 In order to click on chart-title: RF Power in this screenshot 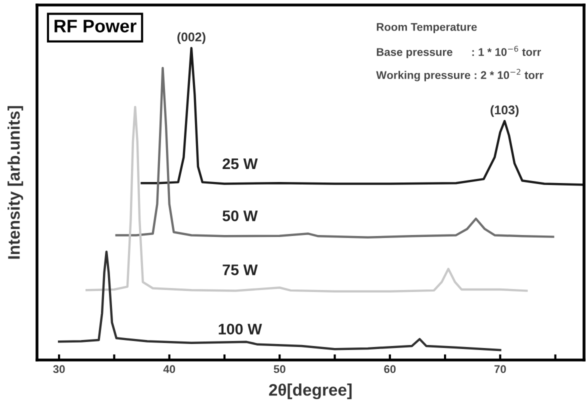, I will do `click(95, 26)`.